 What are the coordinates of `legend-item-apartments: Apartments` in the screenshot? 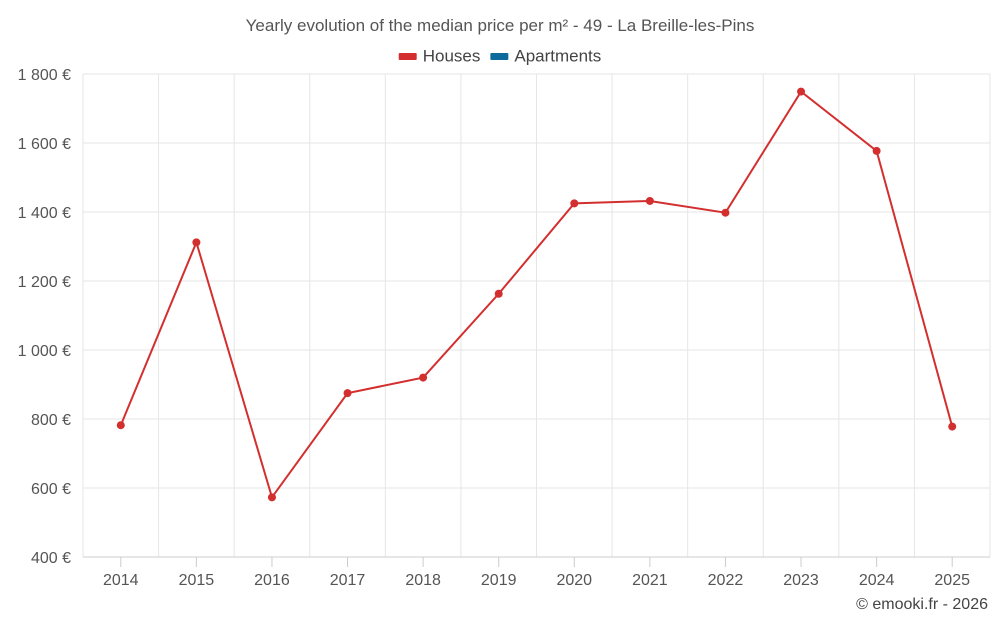 It's located at (545, 55).